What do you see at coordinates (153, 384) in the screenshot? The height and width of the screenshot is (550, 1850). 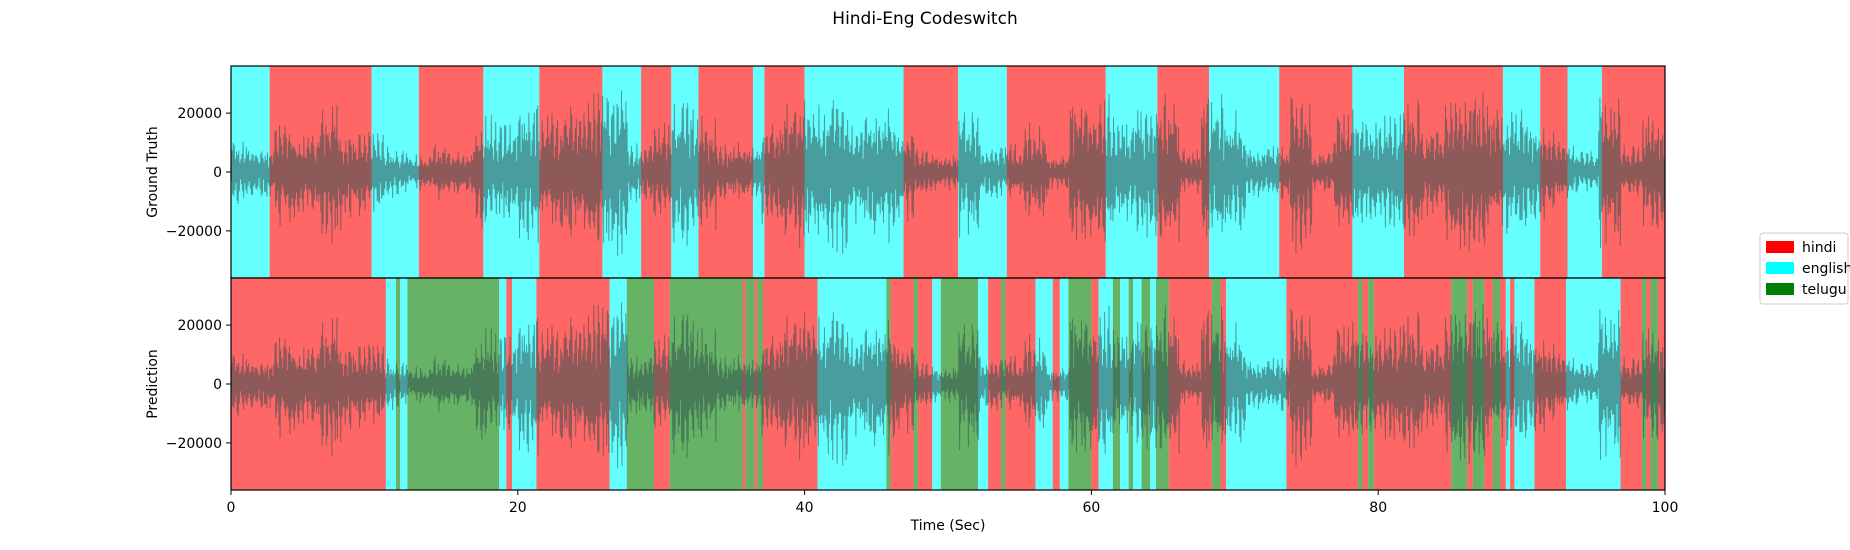 I see `y-axis-title: Prediction` at bounding box center [153, 384].